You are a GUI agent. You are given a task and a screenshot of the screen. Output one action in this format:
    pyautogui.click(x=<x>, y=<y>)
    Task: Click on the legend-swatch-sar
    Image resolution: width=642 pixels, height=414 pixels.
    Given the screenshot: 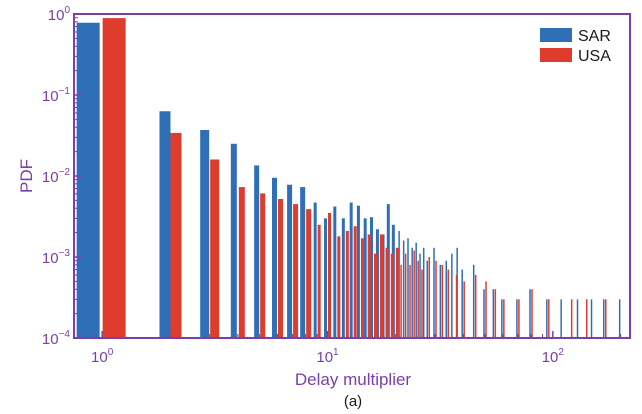 What is the action you would take?
    pyautogui.click(x=556, y=35)
    